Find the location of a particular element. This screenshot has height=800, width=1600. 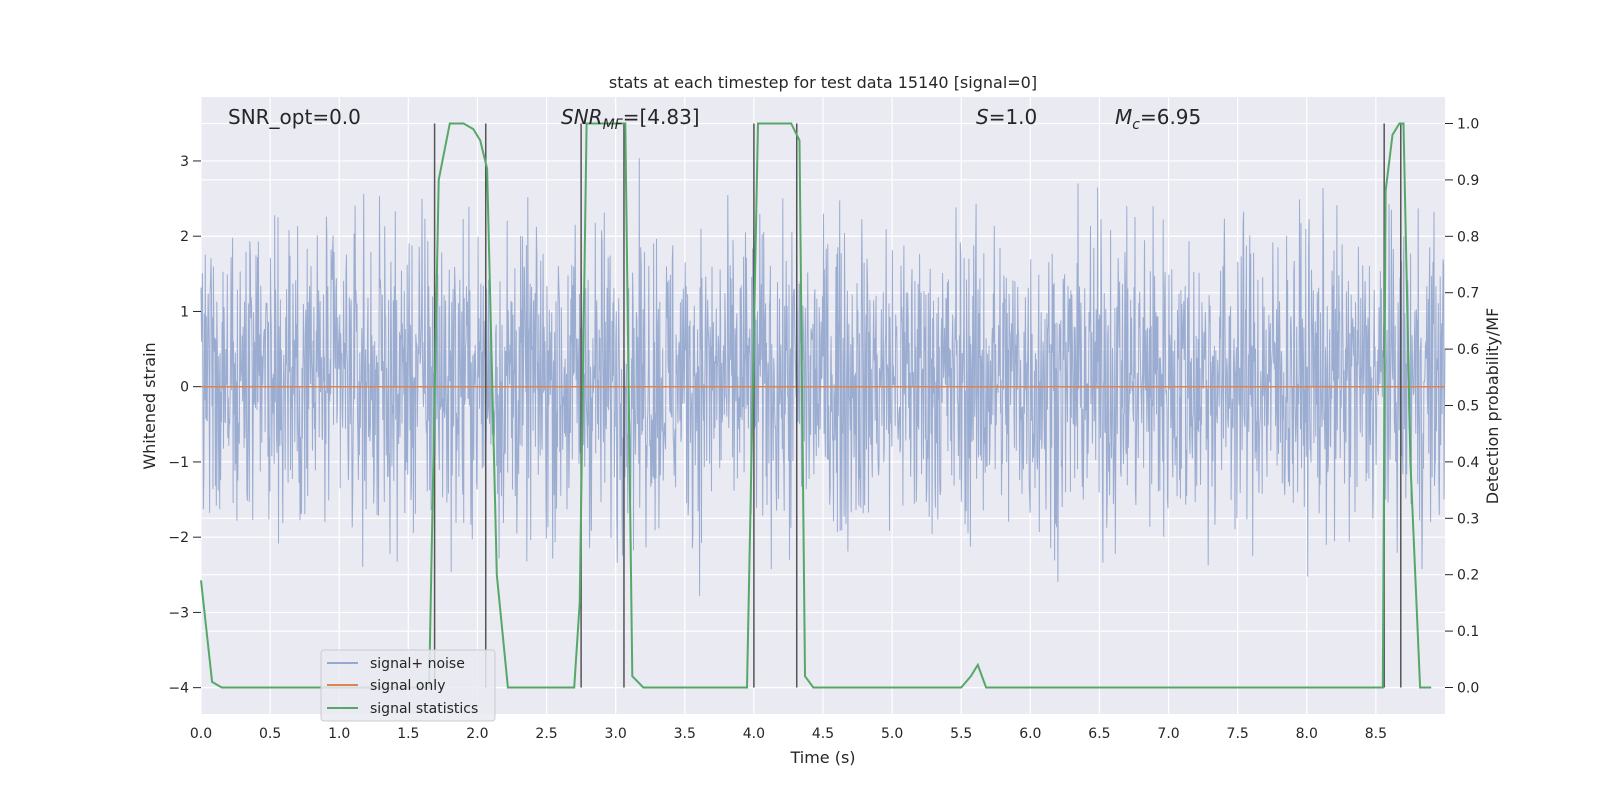

y-tick-label: 1 is located at coordinates (184, 312).